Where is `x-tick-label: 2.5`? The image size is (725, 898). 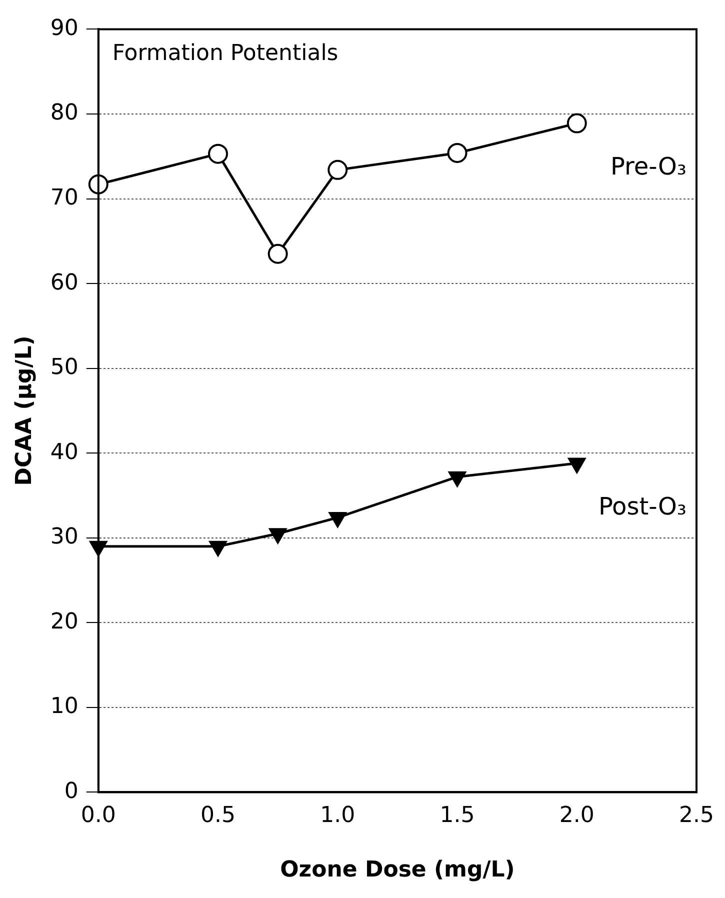
x-tick-label: 2.5 is located at coordinates (696, 815).